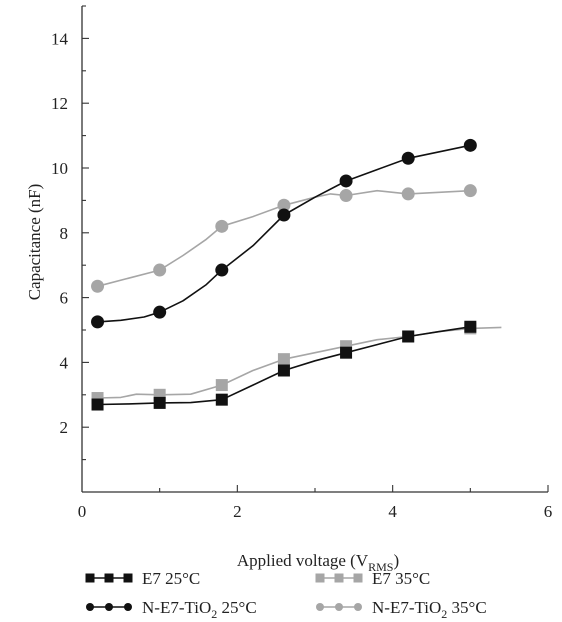 Image resolution: width=562 pixels, height=622 pixels. I want to click on y-tick-label: 10, so click(59, 168).